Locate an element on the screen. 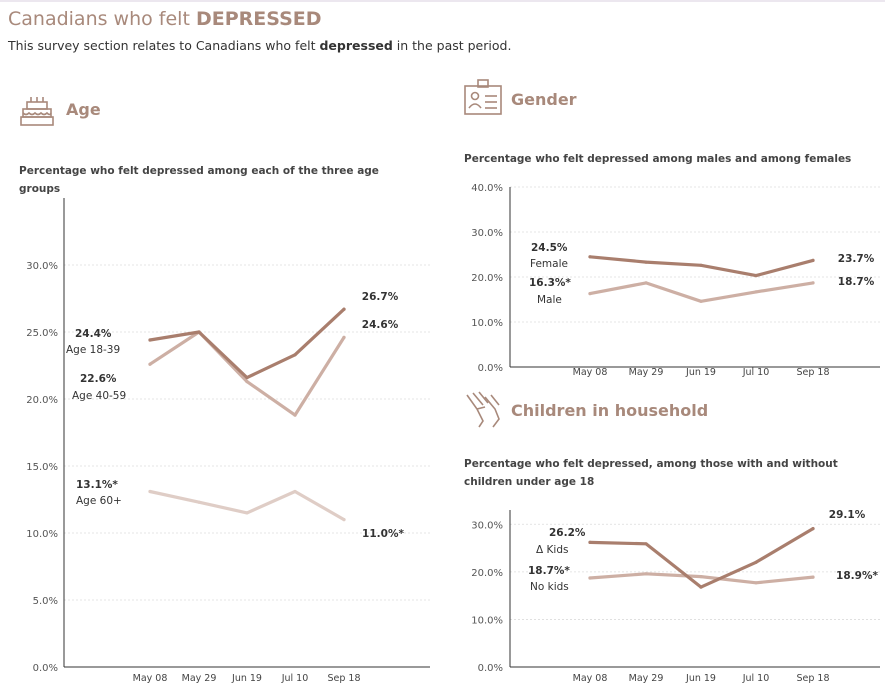  title-emphasis: DEPRESSED is located at coordinates (258, 19).